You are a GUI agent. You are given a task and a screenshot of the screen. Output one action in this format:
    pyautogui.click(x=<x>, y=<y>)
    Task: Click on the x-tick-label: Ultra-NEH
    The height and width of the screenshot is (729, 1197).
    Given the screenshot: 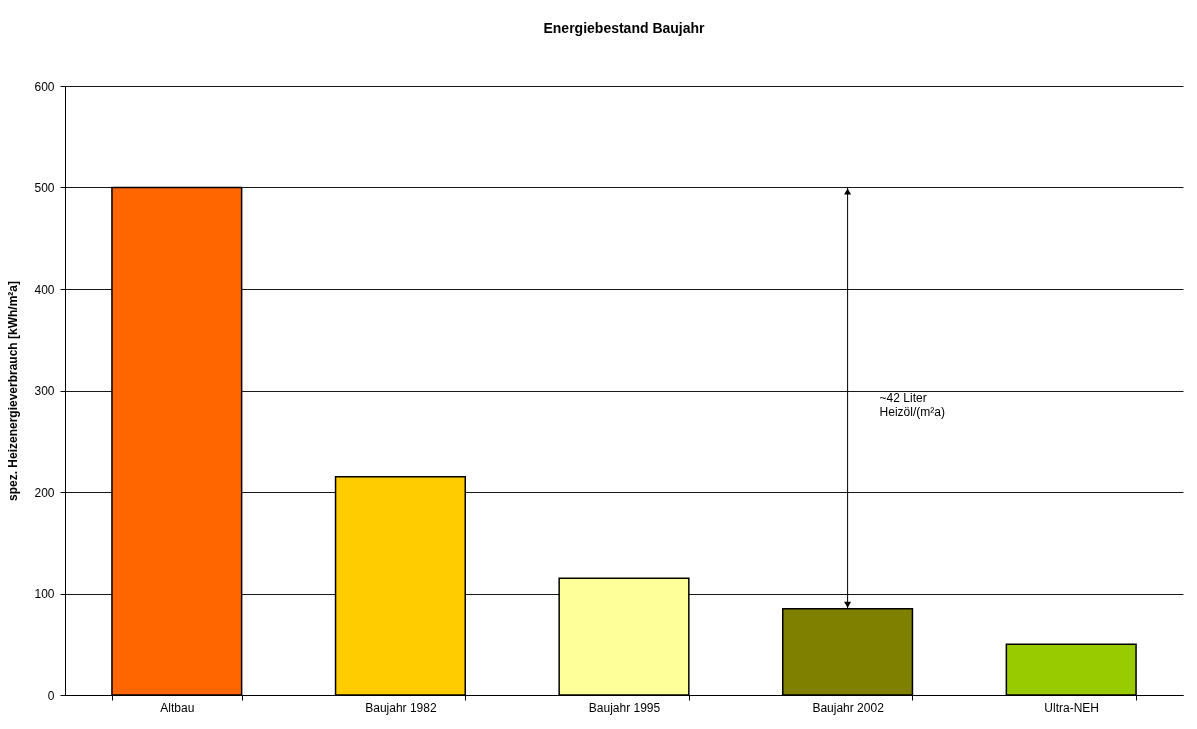 What is the action you would take?
    pyautogui.click(x=1072, y=707)
    